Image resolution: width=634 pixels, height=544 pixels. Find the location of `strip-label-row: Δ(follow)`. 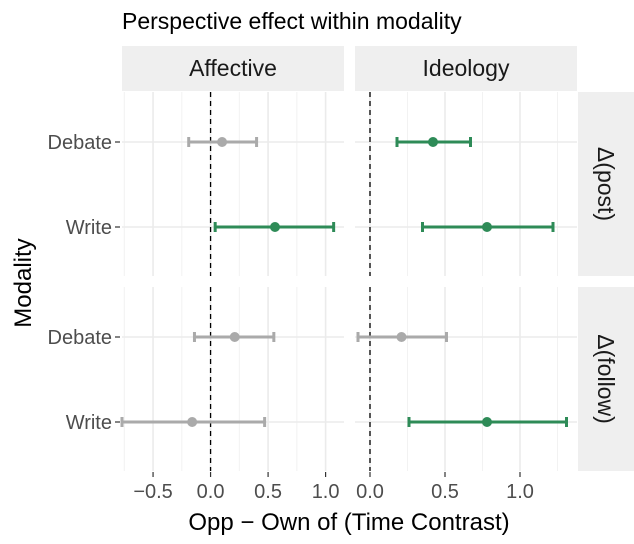

strip-label-row: Δ(follow) is located at coordinates (606, 378).